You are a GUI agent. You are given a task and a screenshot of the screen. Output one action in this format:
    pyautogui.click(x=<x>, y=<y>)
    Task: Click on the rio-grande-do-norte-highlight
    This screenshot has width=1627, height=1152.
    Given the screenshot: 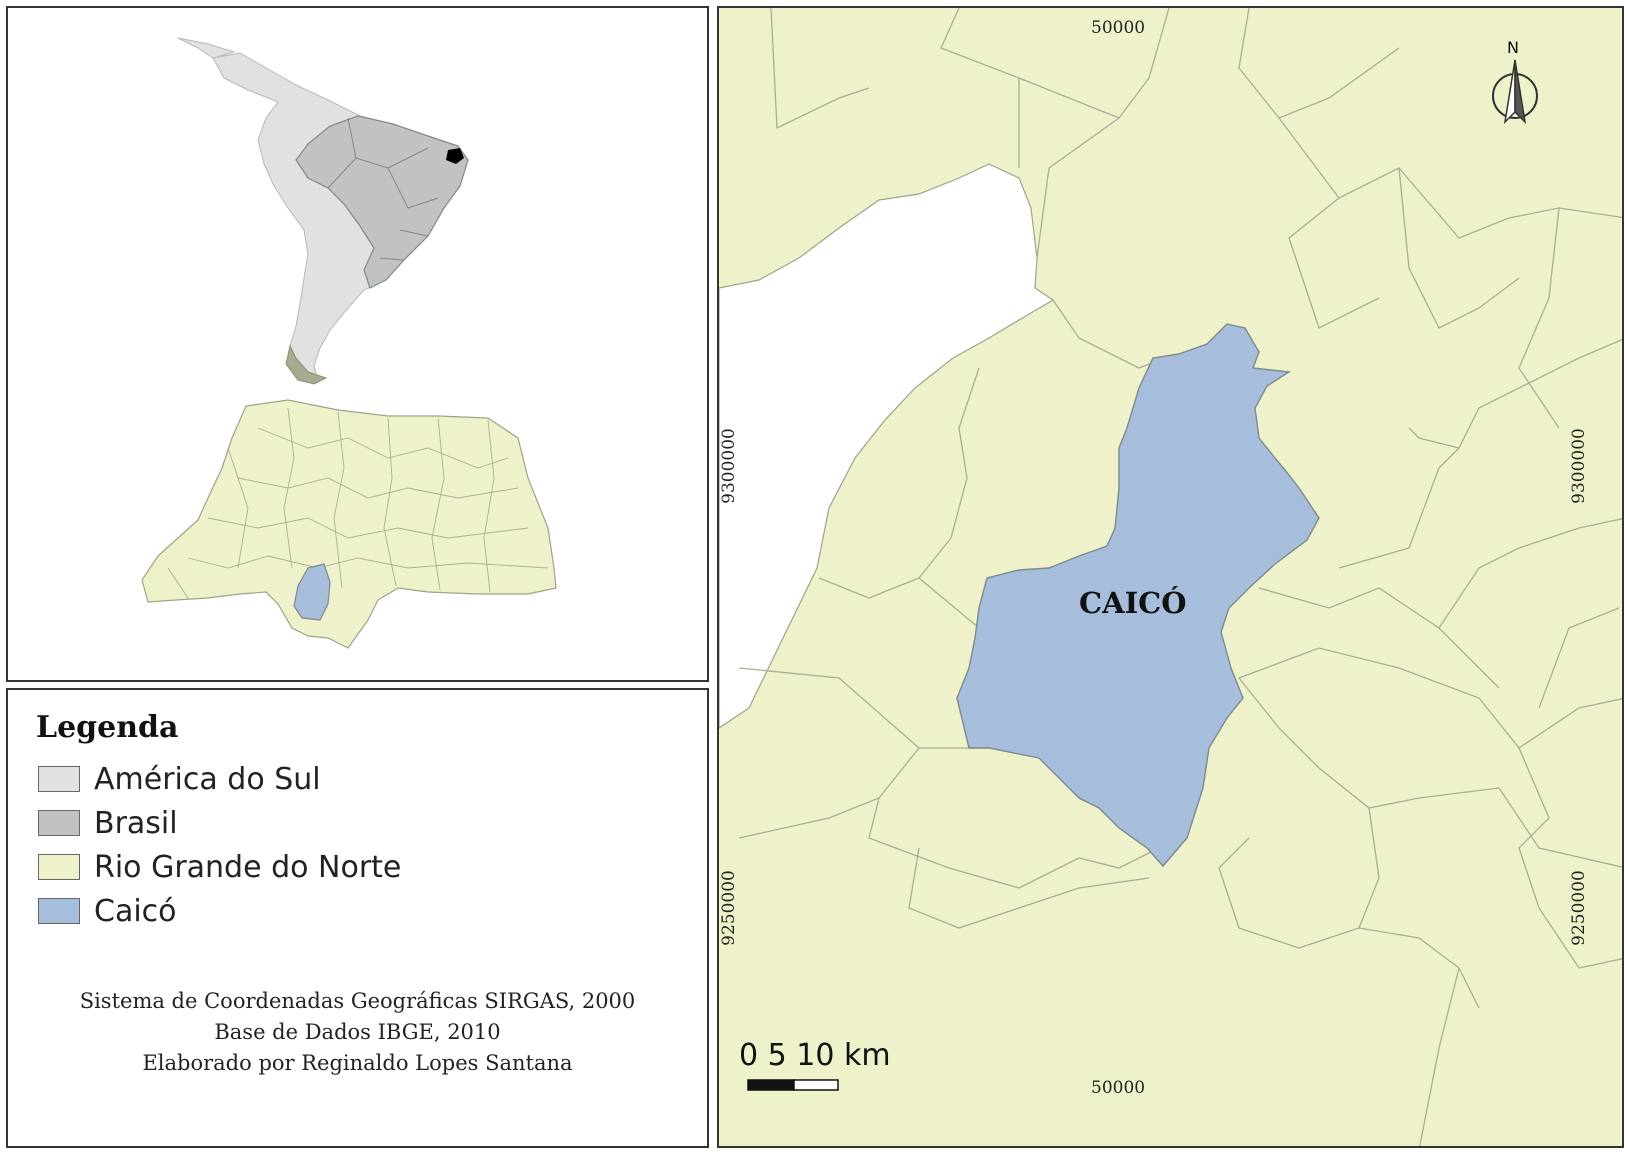 What is the action you would take?
    pyautogui.click(x=455, y=156)
    